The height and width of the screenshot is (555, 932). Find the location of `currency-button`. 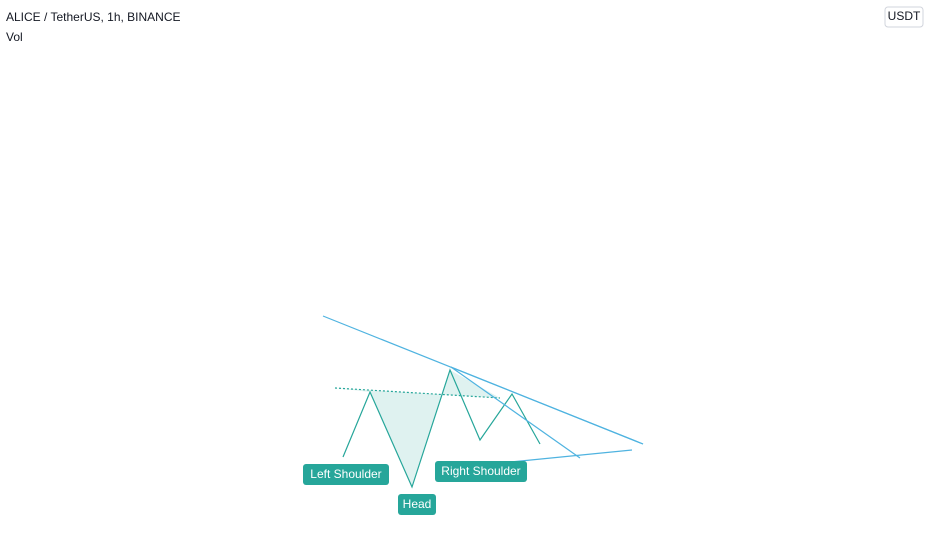

currency-button is located at coordinates (904, 17).